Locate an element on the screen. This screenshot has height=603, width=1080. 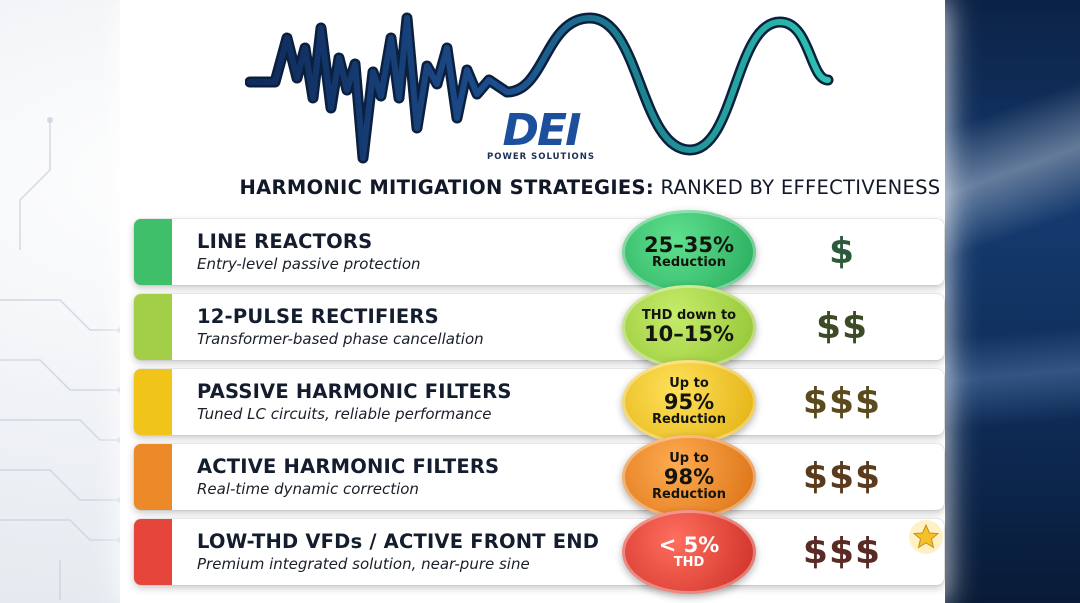
effectiveness-badge: Up to 98% Reduction is located at coordinates (689, 477).